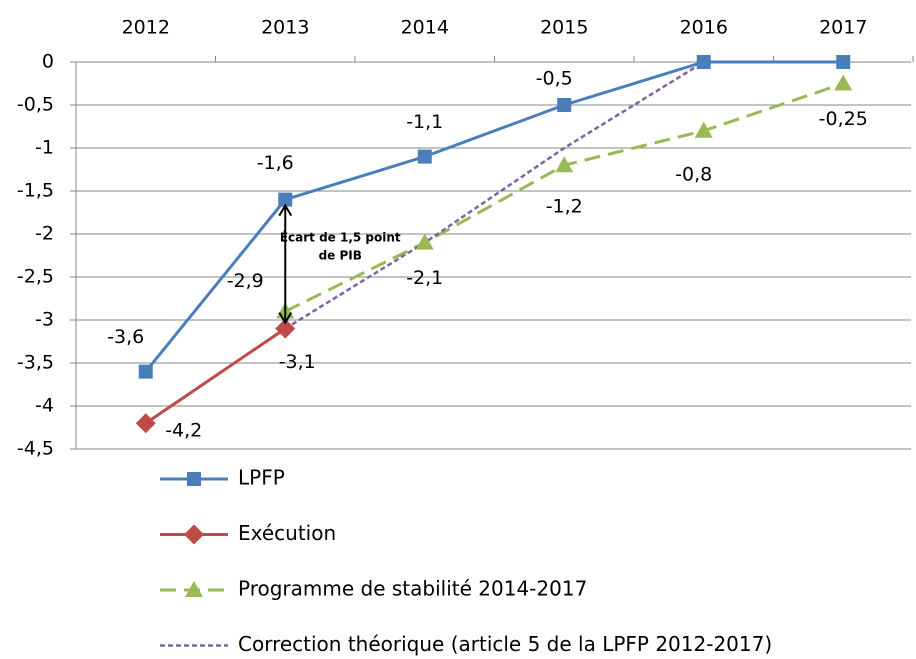  What do you see at coordinates (843, 28) in the screenshot?
I see `x-tick-label: 2017` at bounding box center [843, 28].